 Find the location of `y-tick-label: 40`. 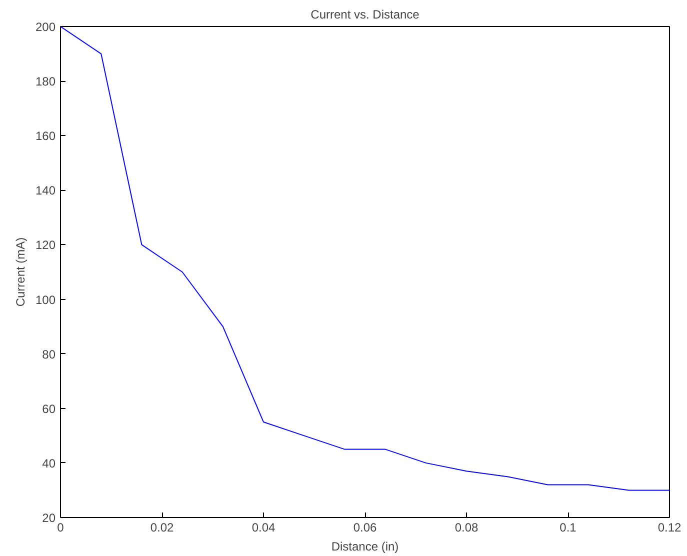

y-tick-label: 40 is located at coordinates (49, 463).